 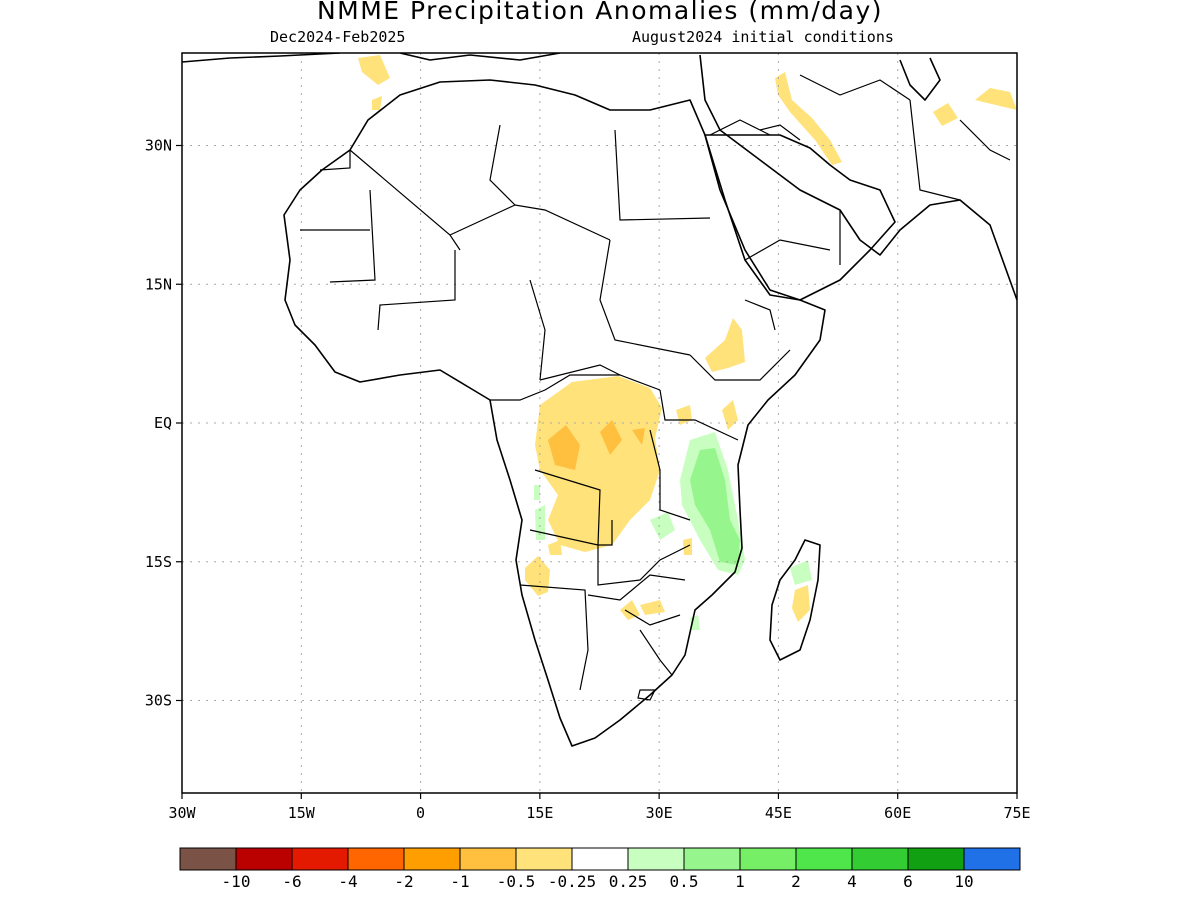 I want to click on colorbar-label: 6, so click(x=908, y=881).